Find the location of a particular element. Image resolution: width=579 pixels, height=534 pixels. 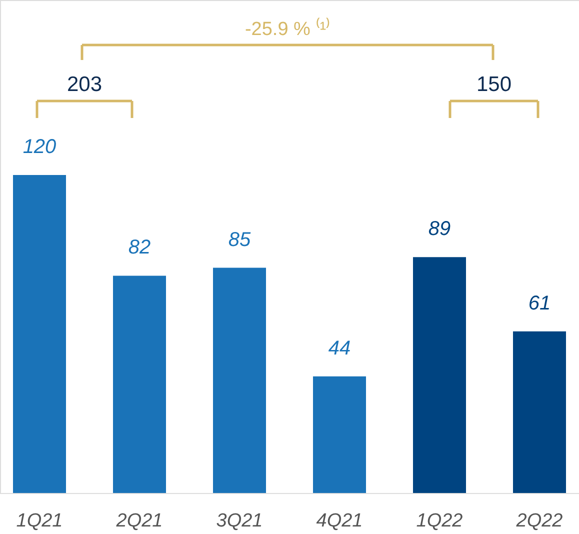

x-tick-label: 1Q22 is located at coordinates (440, 521).